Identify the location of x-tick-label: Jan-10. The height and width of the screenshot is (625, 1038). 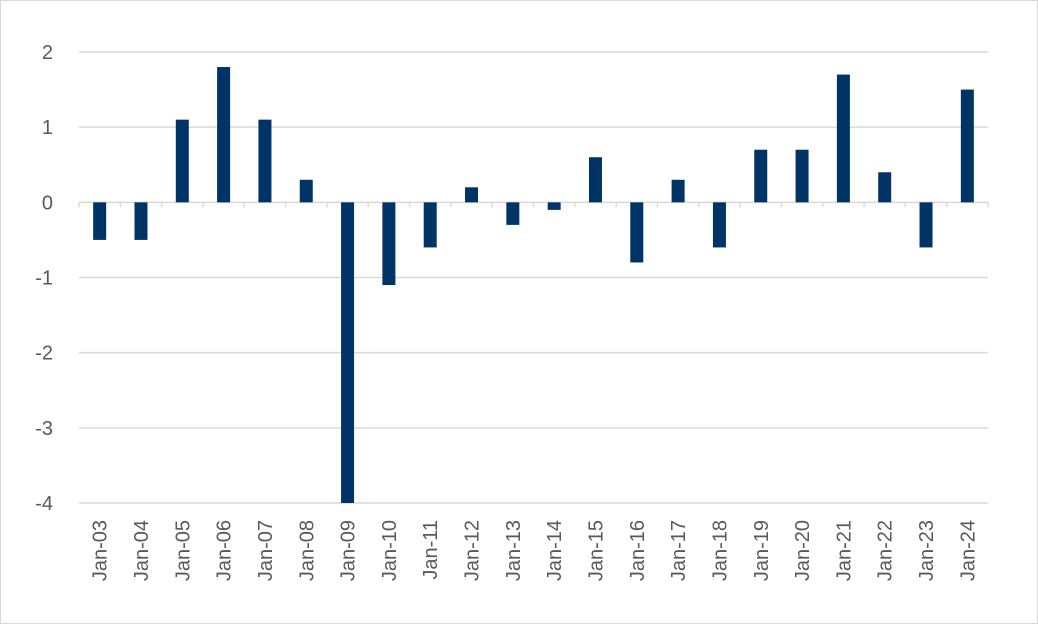
(390, 550).